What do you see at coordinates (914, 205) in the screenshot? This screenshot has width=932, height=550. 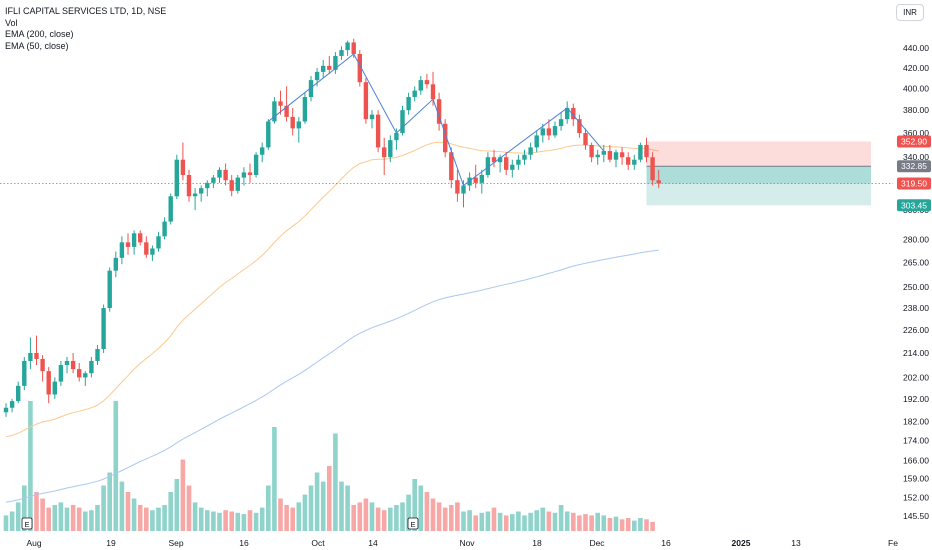 I see `target-price-label: 303.45` at bounding box center [914, 205].